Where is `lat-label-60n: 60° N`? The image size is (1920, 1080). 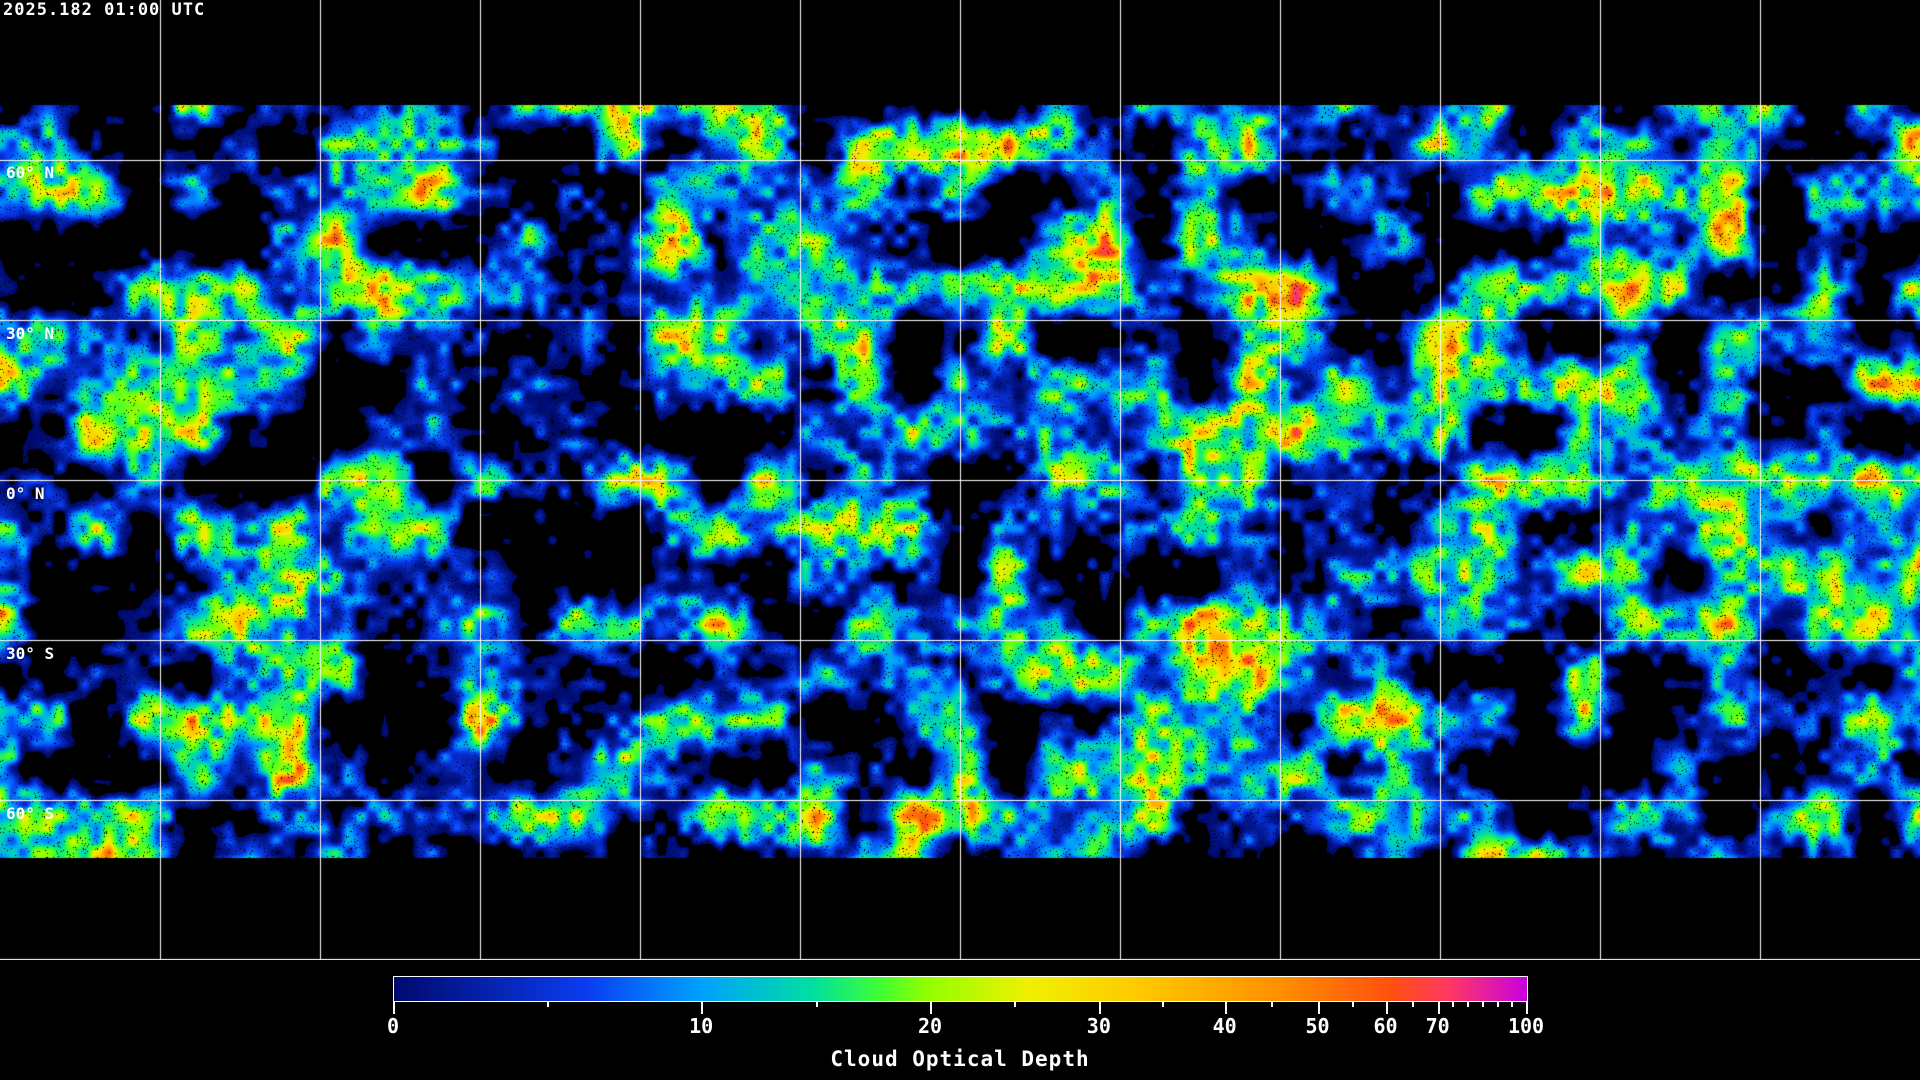
lat-label-60n: 60° N is located at coordinates (30, 172).